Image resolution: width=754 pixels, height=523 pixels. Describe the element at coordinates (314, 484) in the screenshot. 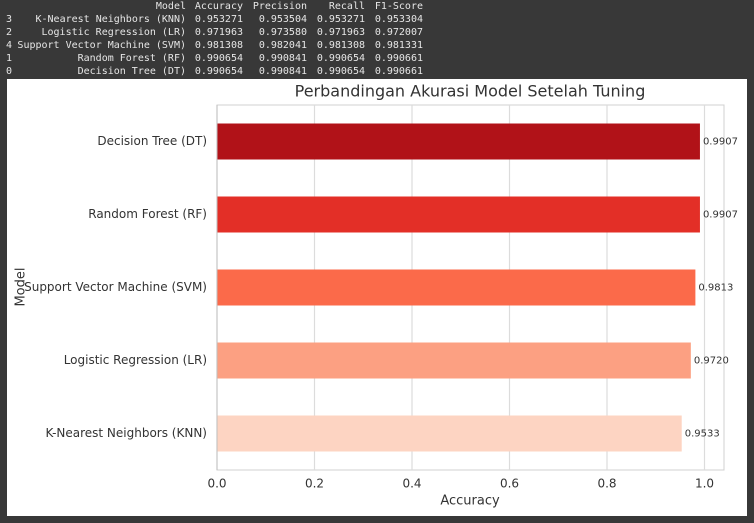

I see `x-tick-label: 0.2` at that location.